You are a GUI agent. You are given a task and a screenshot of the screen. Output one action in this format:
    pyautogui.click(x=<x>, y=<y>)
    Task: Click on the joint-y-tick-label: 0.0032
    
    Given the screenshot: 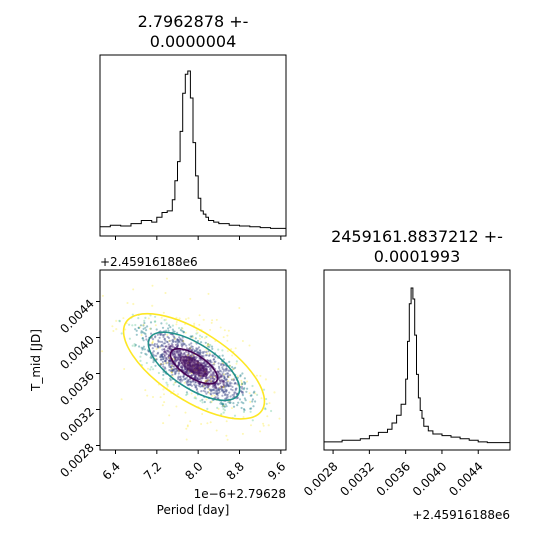 What is the action you would take?
    pyautogui.click(x=77, y=425)
    